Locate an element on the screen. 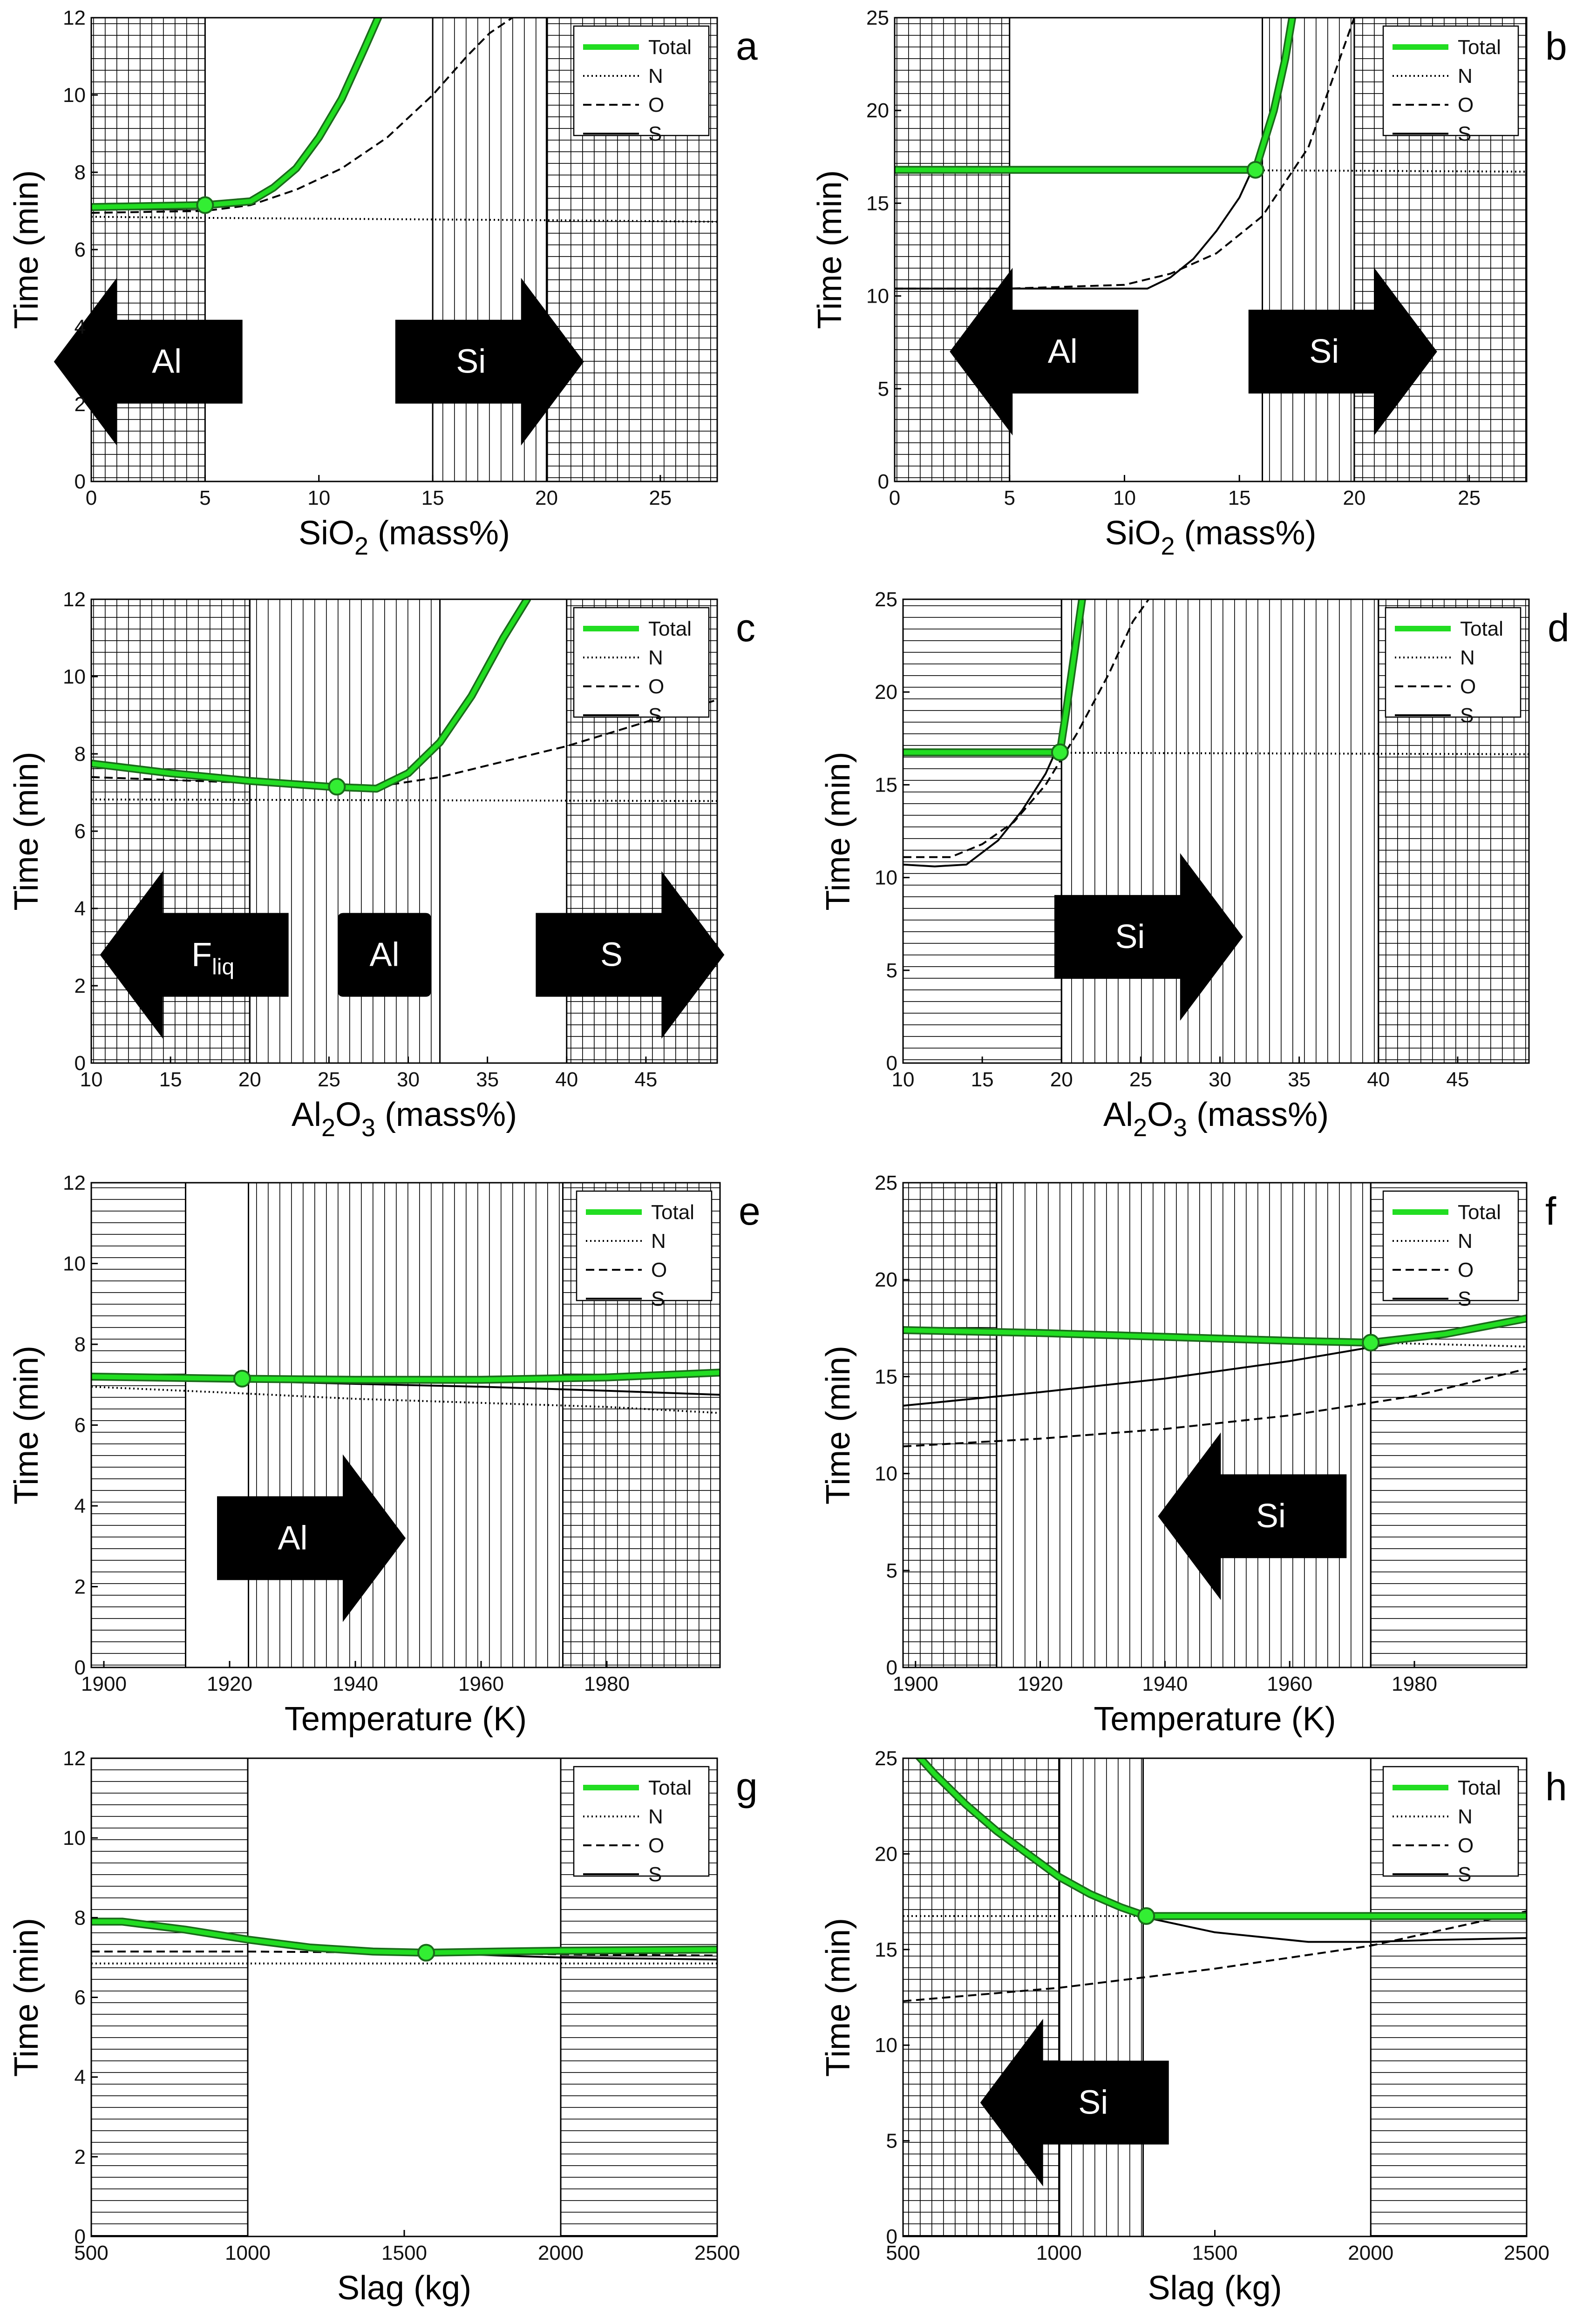 This screenshot has width=1583, height=2324. x-tick-label: 0 is located at coordinates (91, 498).